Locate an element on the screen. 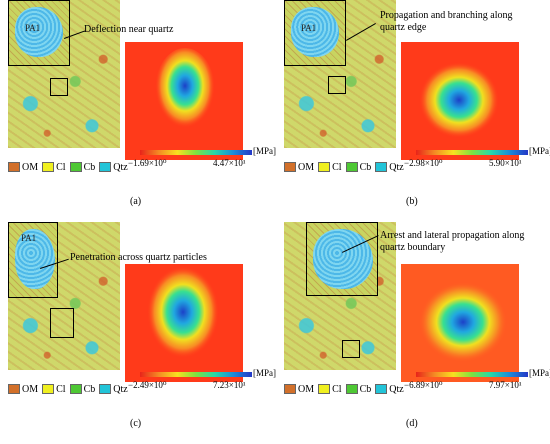  colorbar-max: 5.90×10¹ is located at coordinates (505, 163).